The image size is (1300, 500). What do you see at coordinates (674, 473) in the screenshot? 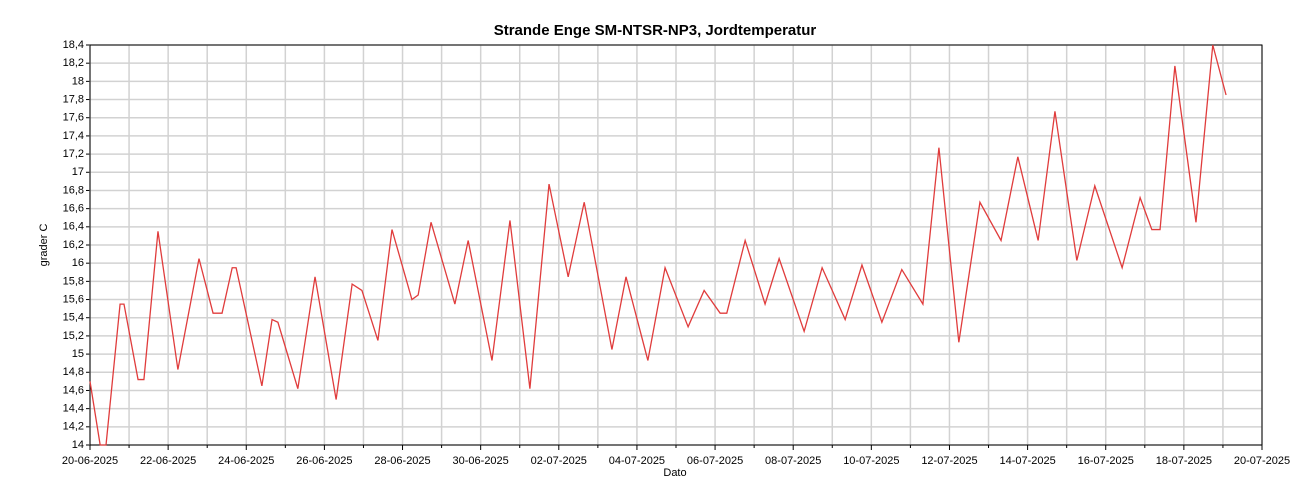
I see `x-axis-label: Dato` at bounding box center [674, 473].